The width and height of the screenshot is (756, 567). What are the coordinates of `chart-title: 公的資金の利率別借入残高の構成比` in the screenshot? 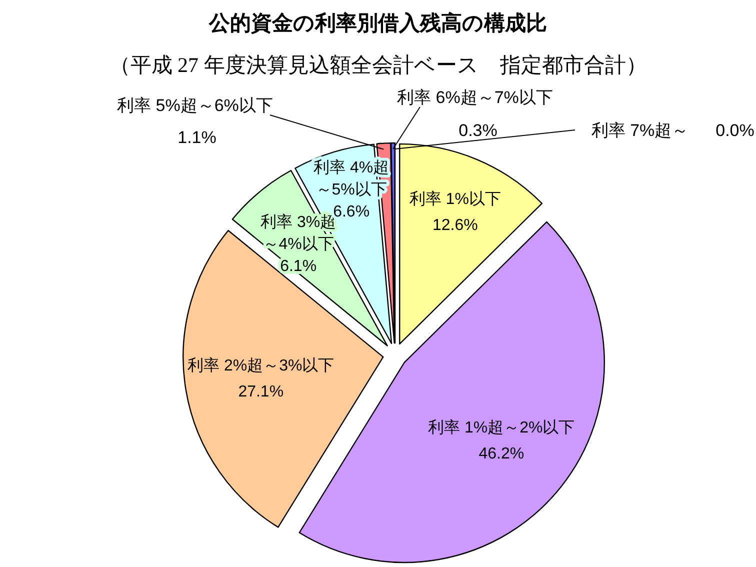 It's located at (377, 23).